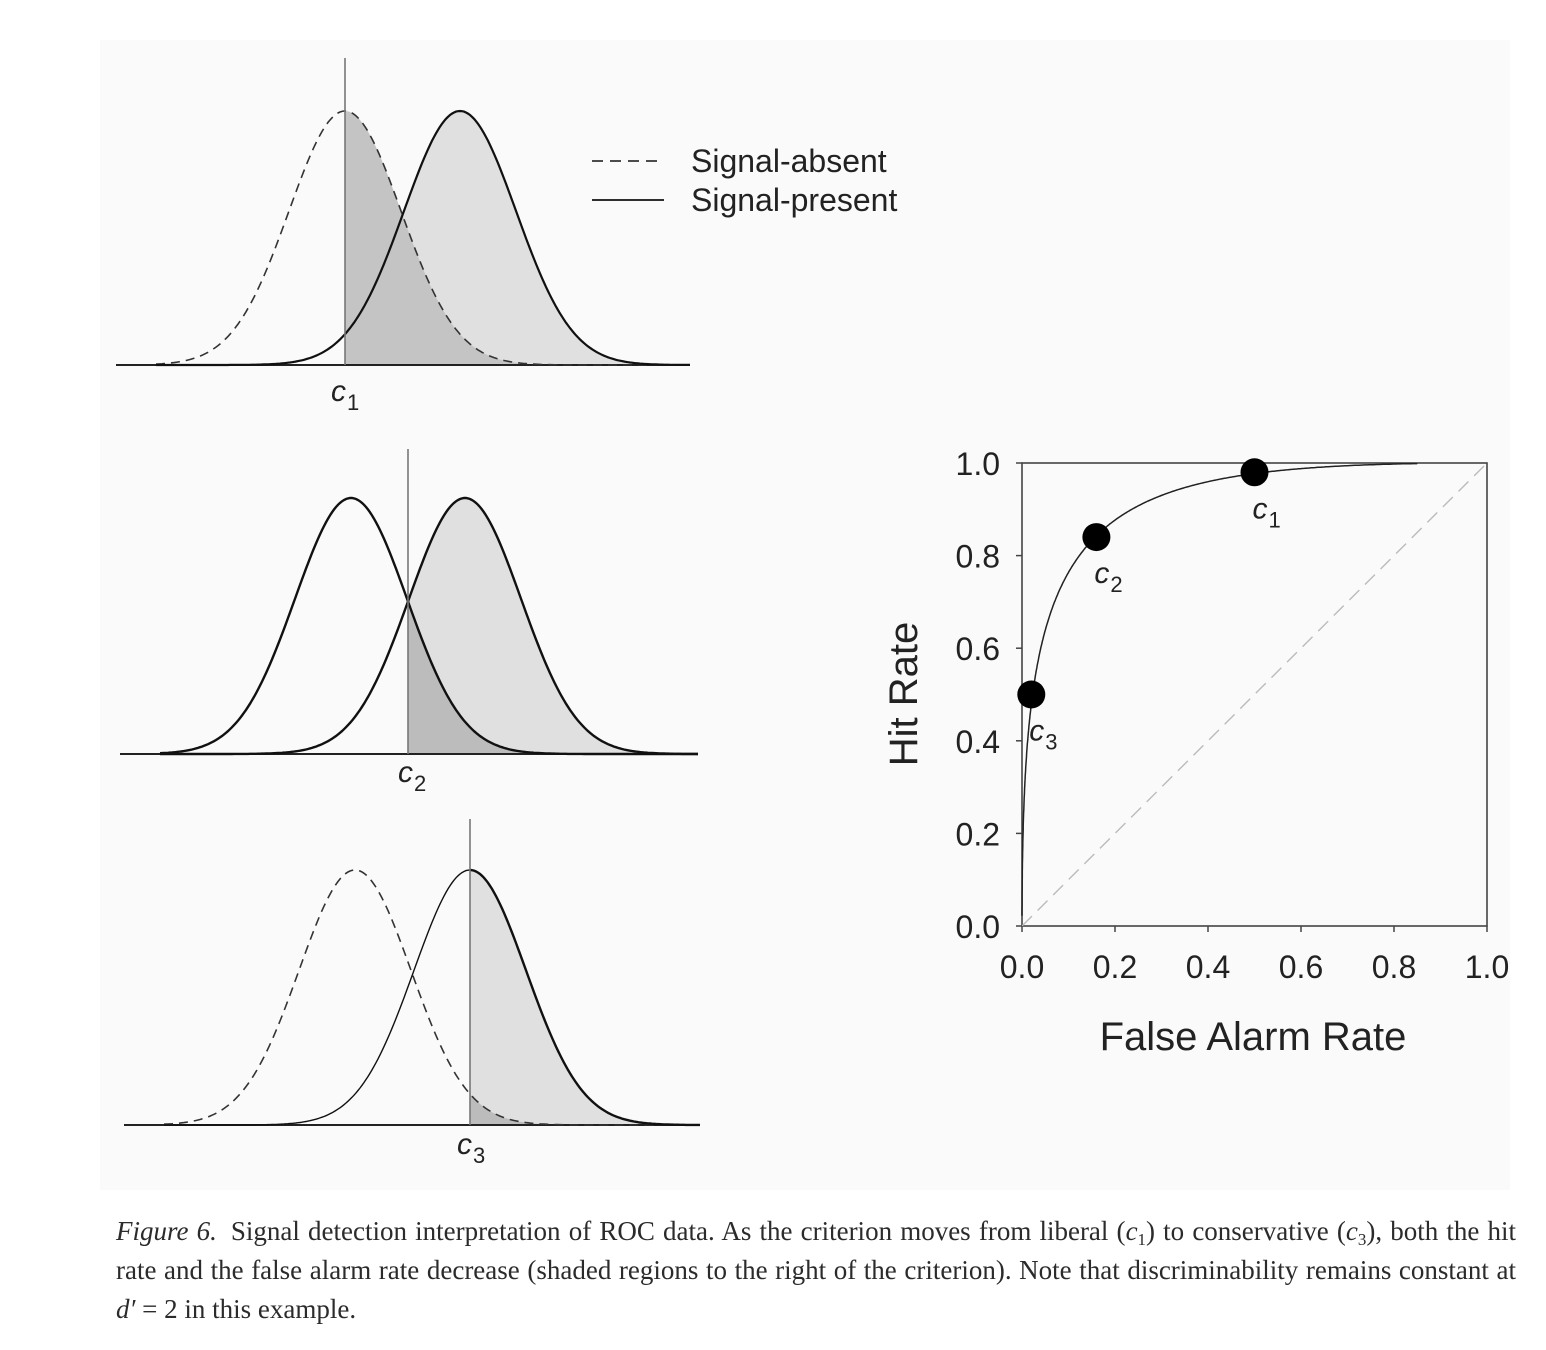 This screenshot has height=1350, width=1546. What do you see at coordinates (1043, 735) in the screenshot?
I see `roc-point-label-c3: c3` at bounding box center [1043, 735].